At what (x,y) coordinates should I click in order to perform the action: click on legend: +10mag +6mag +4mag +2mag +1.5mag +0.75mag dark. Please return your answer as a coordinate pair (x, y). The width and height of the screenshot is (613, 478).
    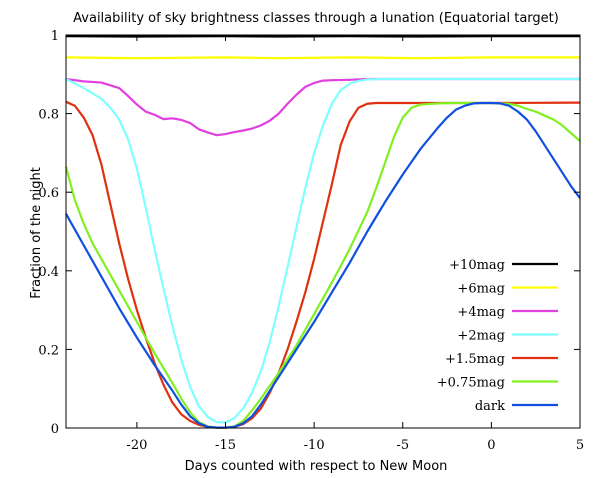
    Looking at the image, I should click on (497, 336).